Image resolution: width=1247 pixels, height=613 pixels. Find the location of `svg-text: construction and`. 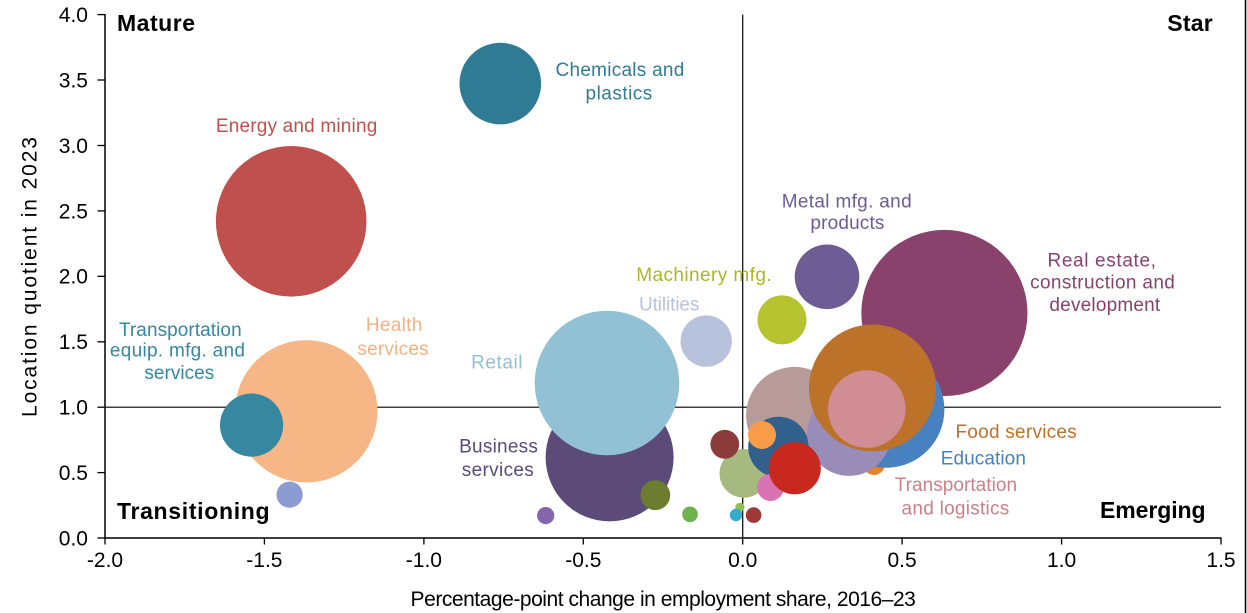

svg-text: construction and is located at coordinates (1102, 283).